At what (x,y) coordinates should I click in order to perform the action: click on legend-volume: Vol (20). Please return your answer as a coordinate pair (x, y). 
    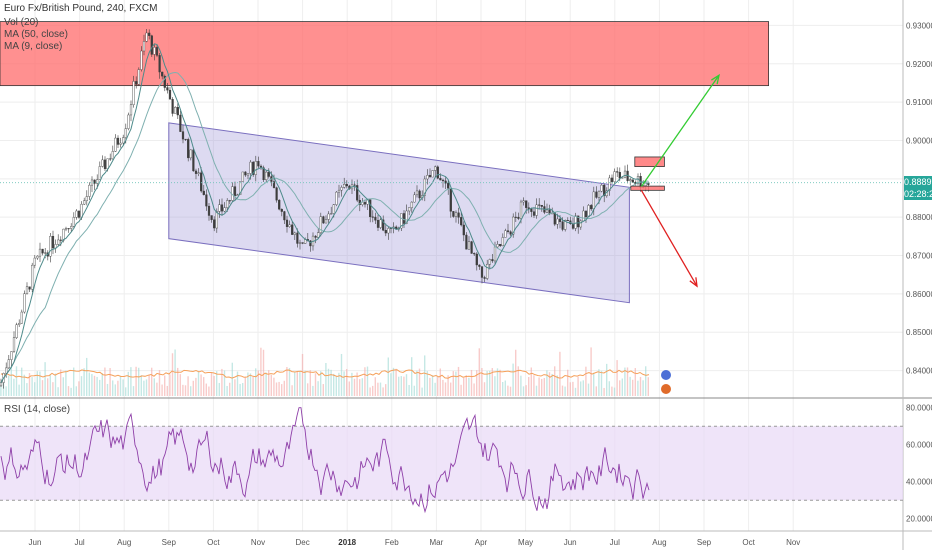
    Looking at the image, I should click on (21, 22).